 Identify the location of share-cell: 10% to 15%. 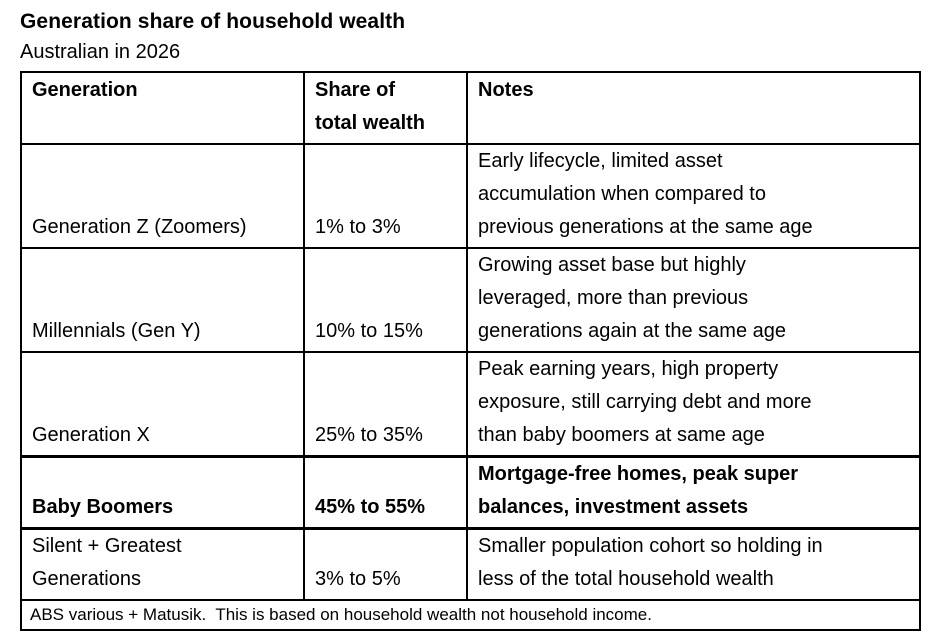
(385, 300).